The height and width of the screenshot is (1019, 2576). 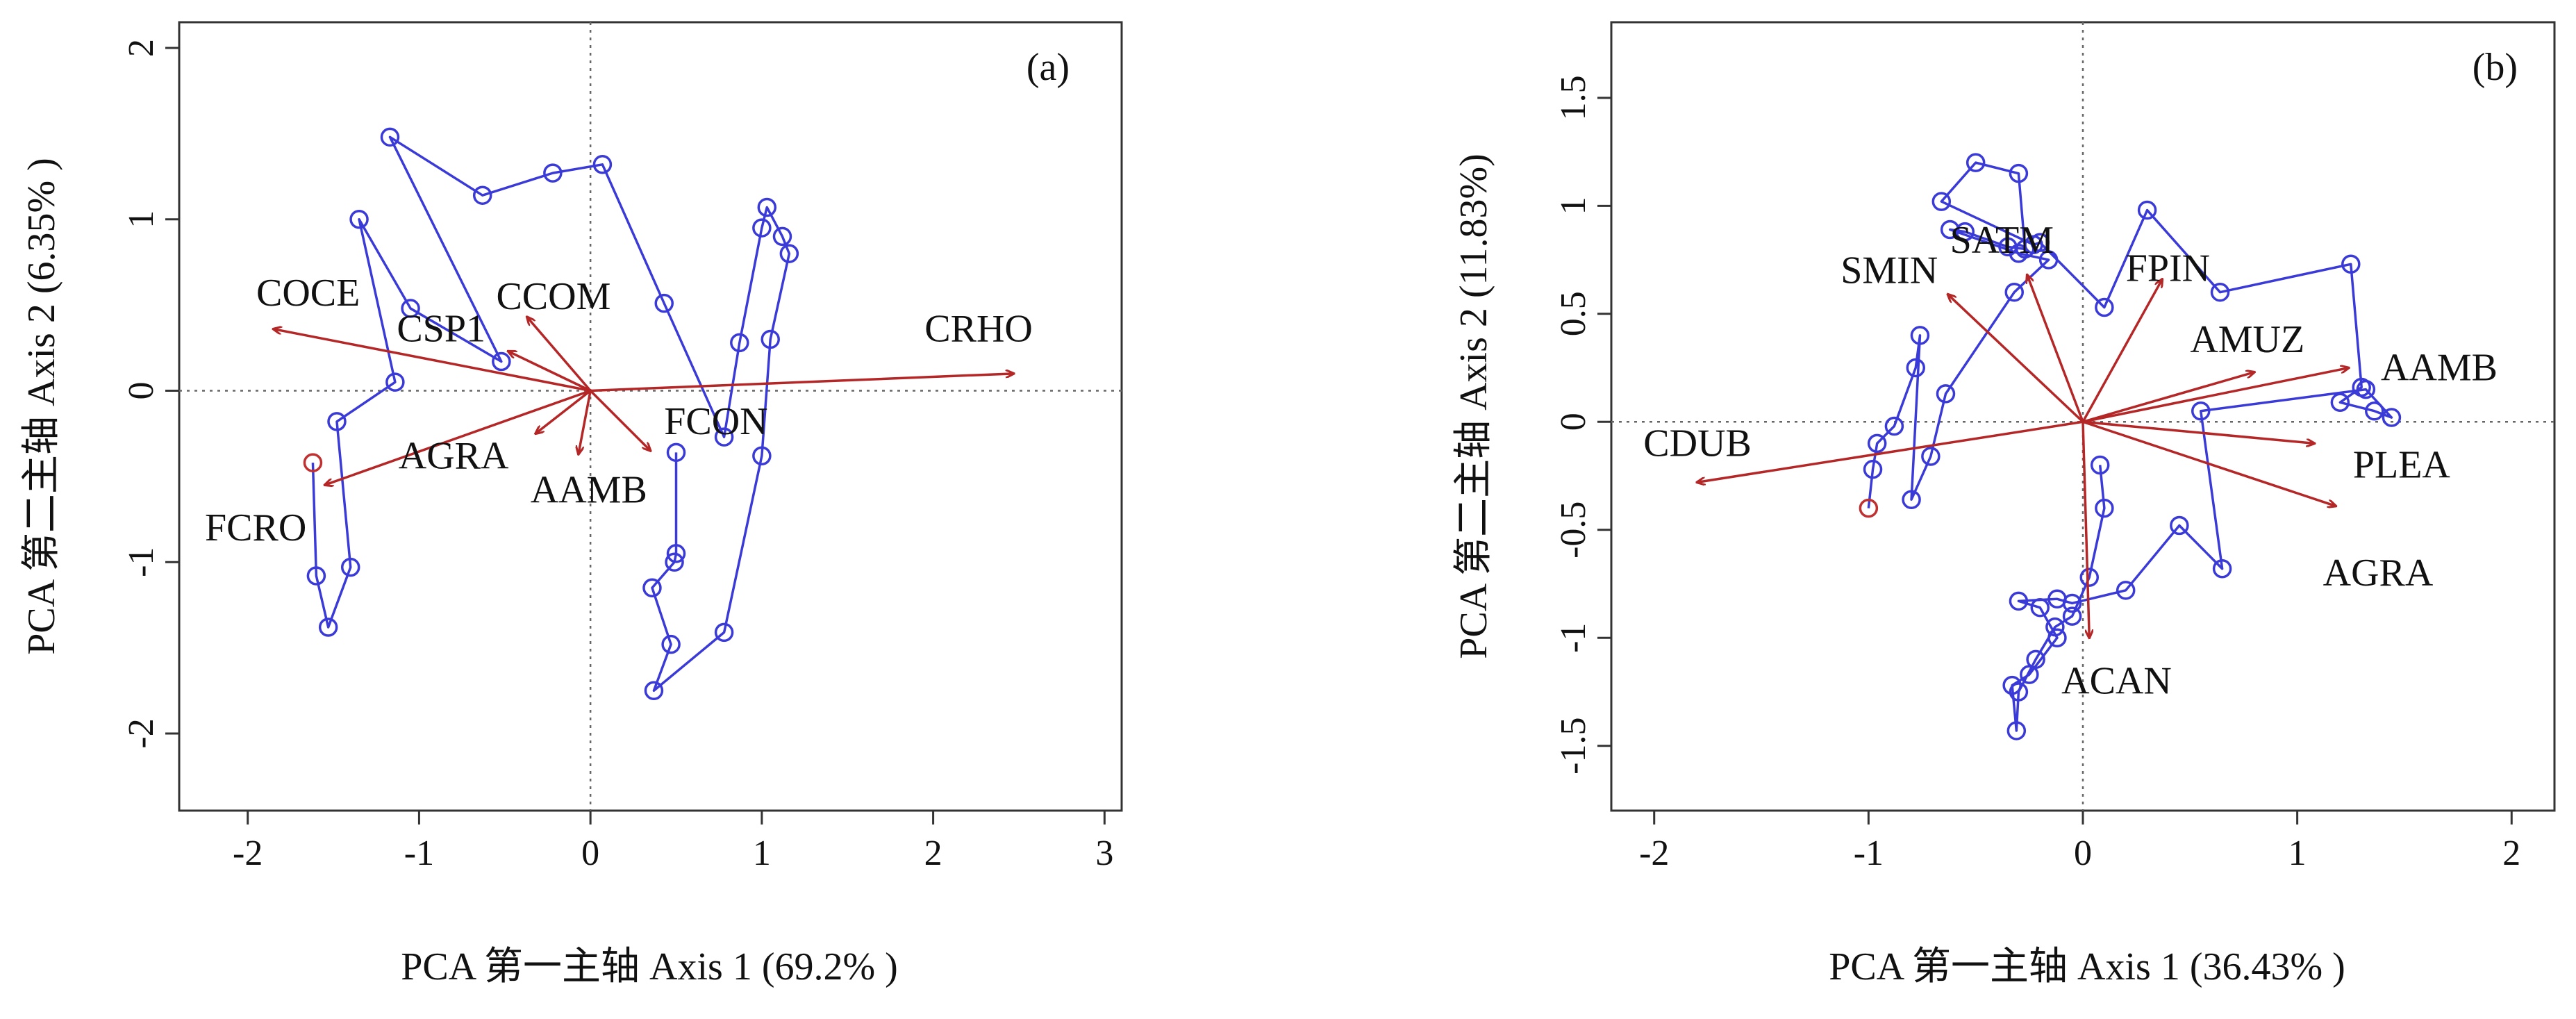 I want to click on panel-a-x-tick-label: 3, so click(x=1104, y=854).